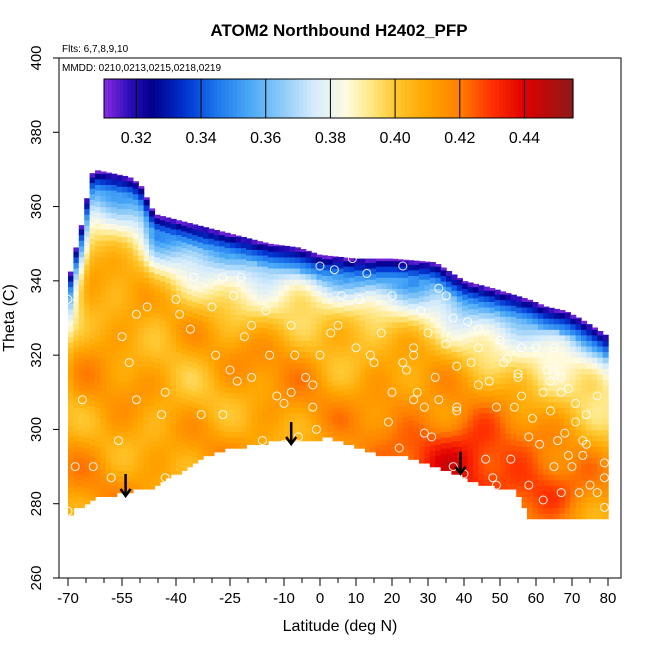 The image size is (650, 650). I want to click on x-tick-label: 30, so click(428, 598).